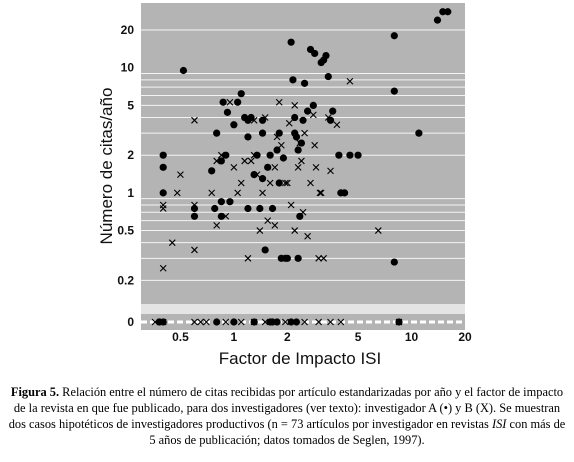 Image resolution: width=574 pixels, height=462 pixels. Describe the element at coordinates (106, 166) in the screenshot. I see `y-axis-title: Número de citas/año` at that location.